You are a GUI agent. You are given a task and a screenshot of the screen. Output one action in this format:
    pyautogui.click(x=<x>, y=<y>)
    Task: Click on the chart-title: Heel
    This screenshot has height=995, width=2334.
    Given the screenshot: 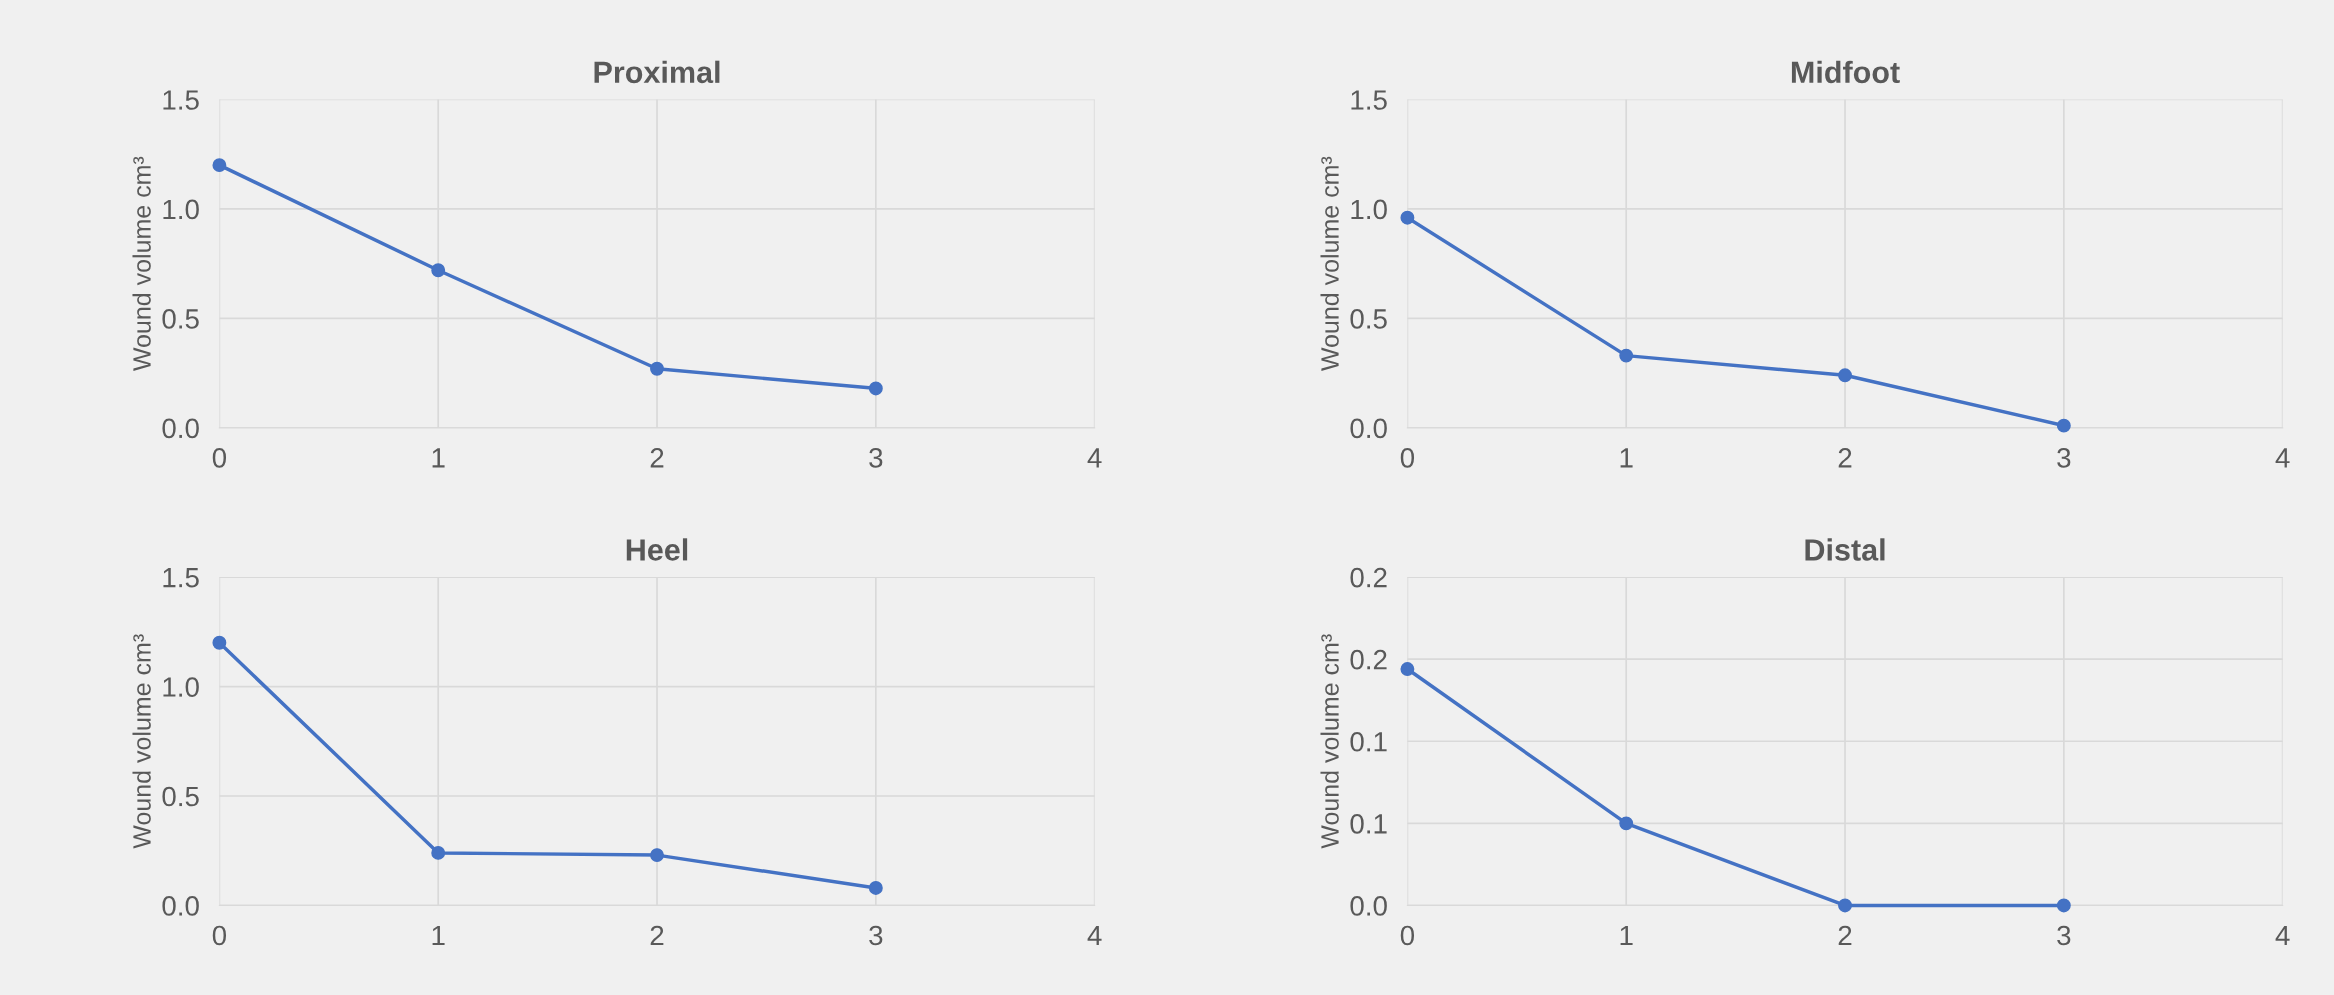 What is the action you would take?
    pyautogui.click(x=657, y=549)
    